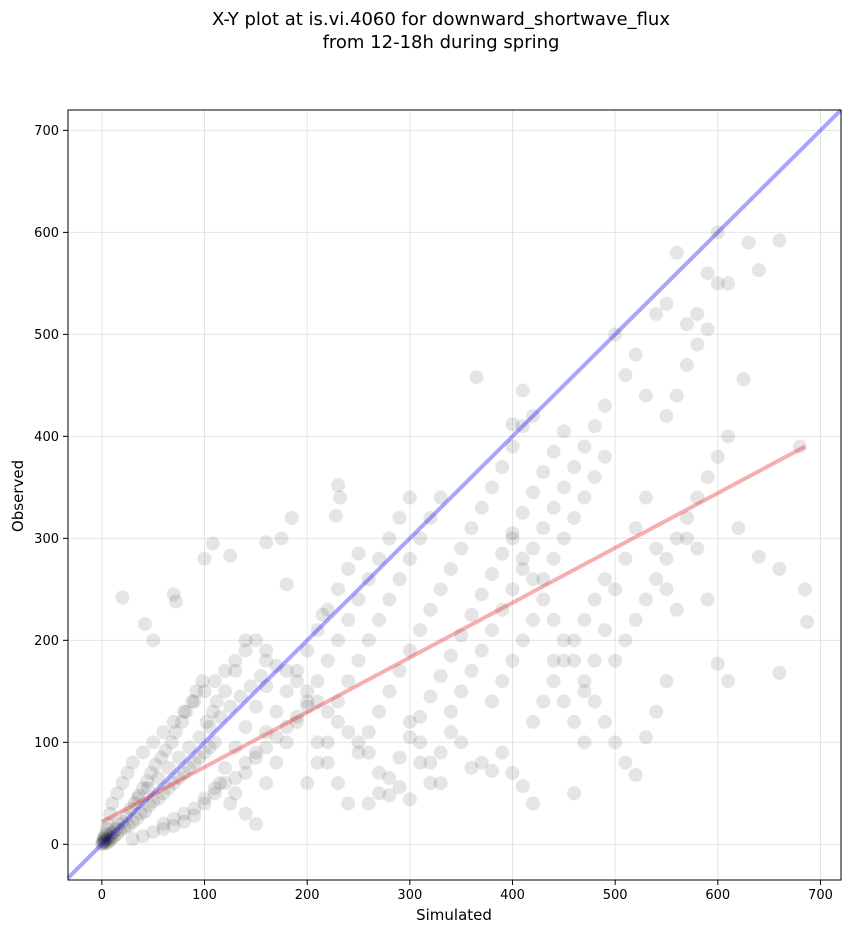 The width and height of the screenshot is (851, 934). Describe the element at coordinates (615, 895) in the screenshot. I see `x-tick-label: 500` at that location.